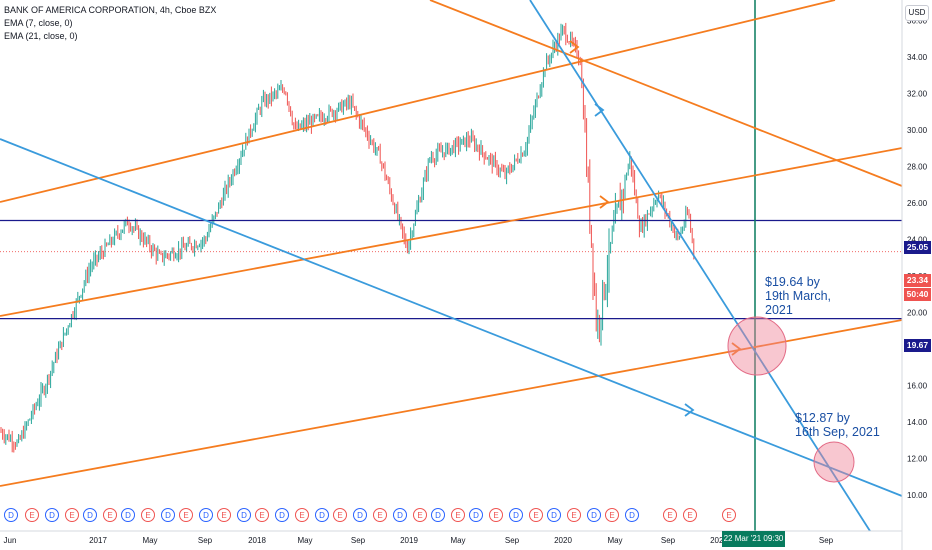 The width and height of the screenshot is (932, 550). I want to click on level-high-label: 25.05, so click(917, 247).